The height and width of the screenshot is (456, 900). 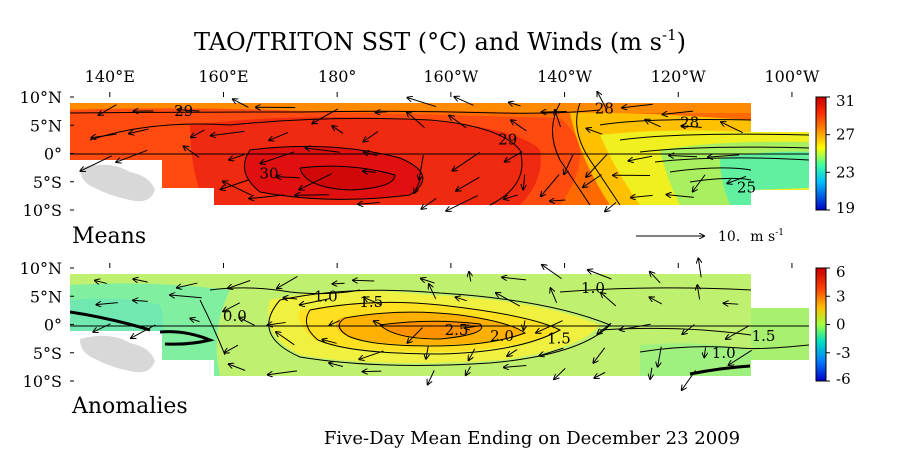 What do you see at coordinates (841, 296) in the screenshot?
I see `colorbar-tick-label: 3` at bounding box center [841, 296].